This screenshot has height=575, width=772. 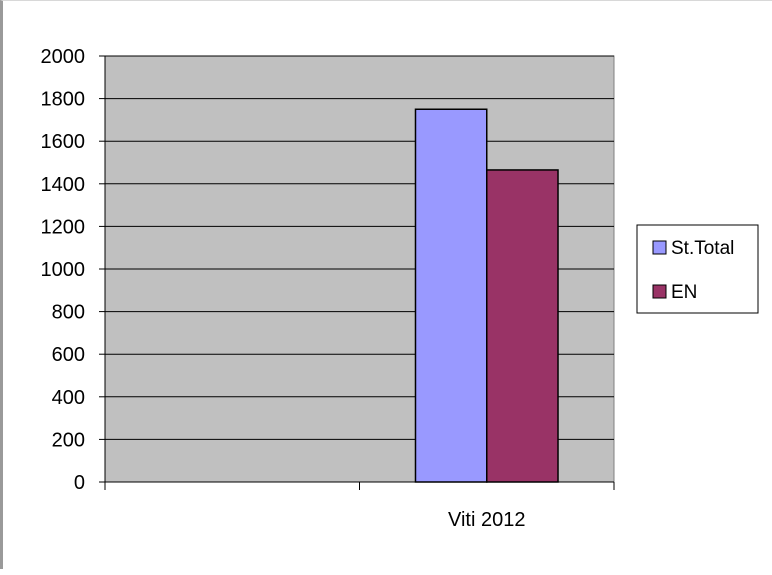 What do you see at coordinates (486, 520) in the screenshot?
I see `x-tick-label: Viti 2012` at bounding box center [486, 520].